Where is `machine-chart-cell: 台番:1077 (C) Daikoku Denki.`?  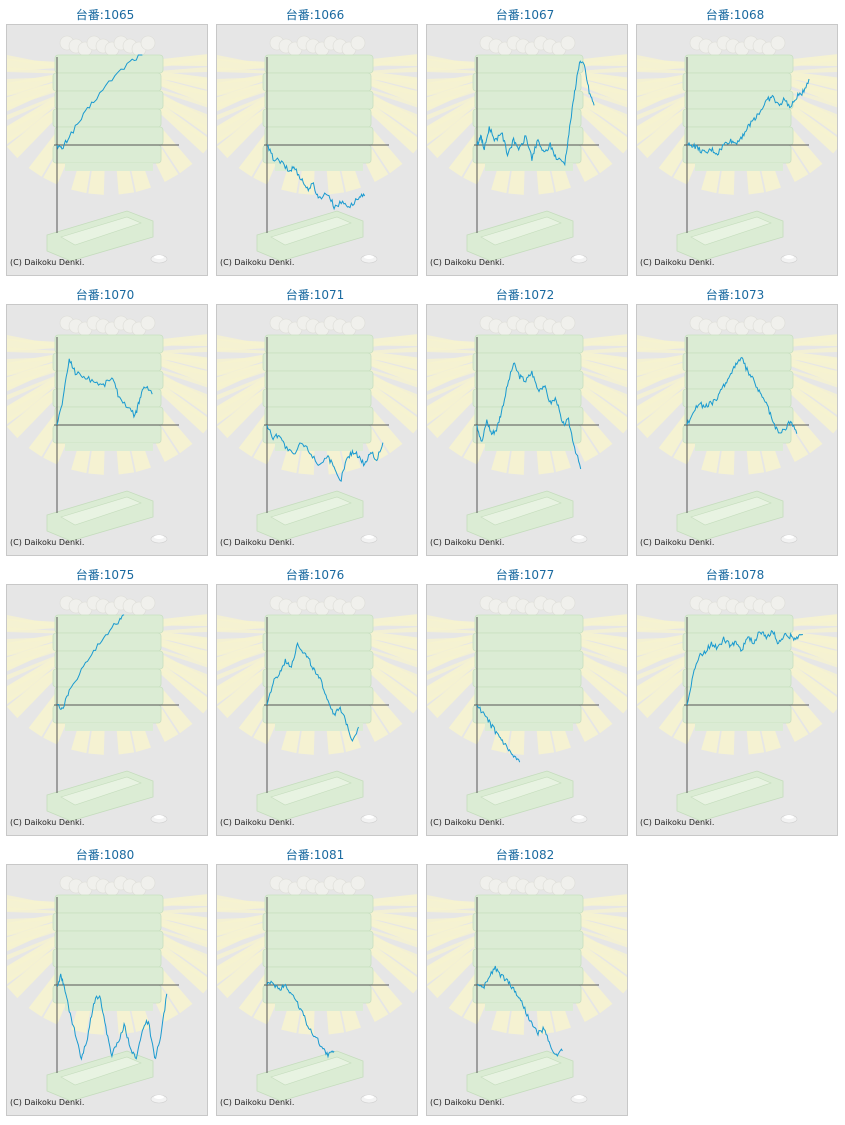
machine-chart-cell: 台番:1077 (C) Daikoku Denki. is located at coordinates (525, 700).